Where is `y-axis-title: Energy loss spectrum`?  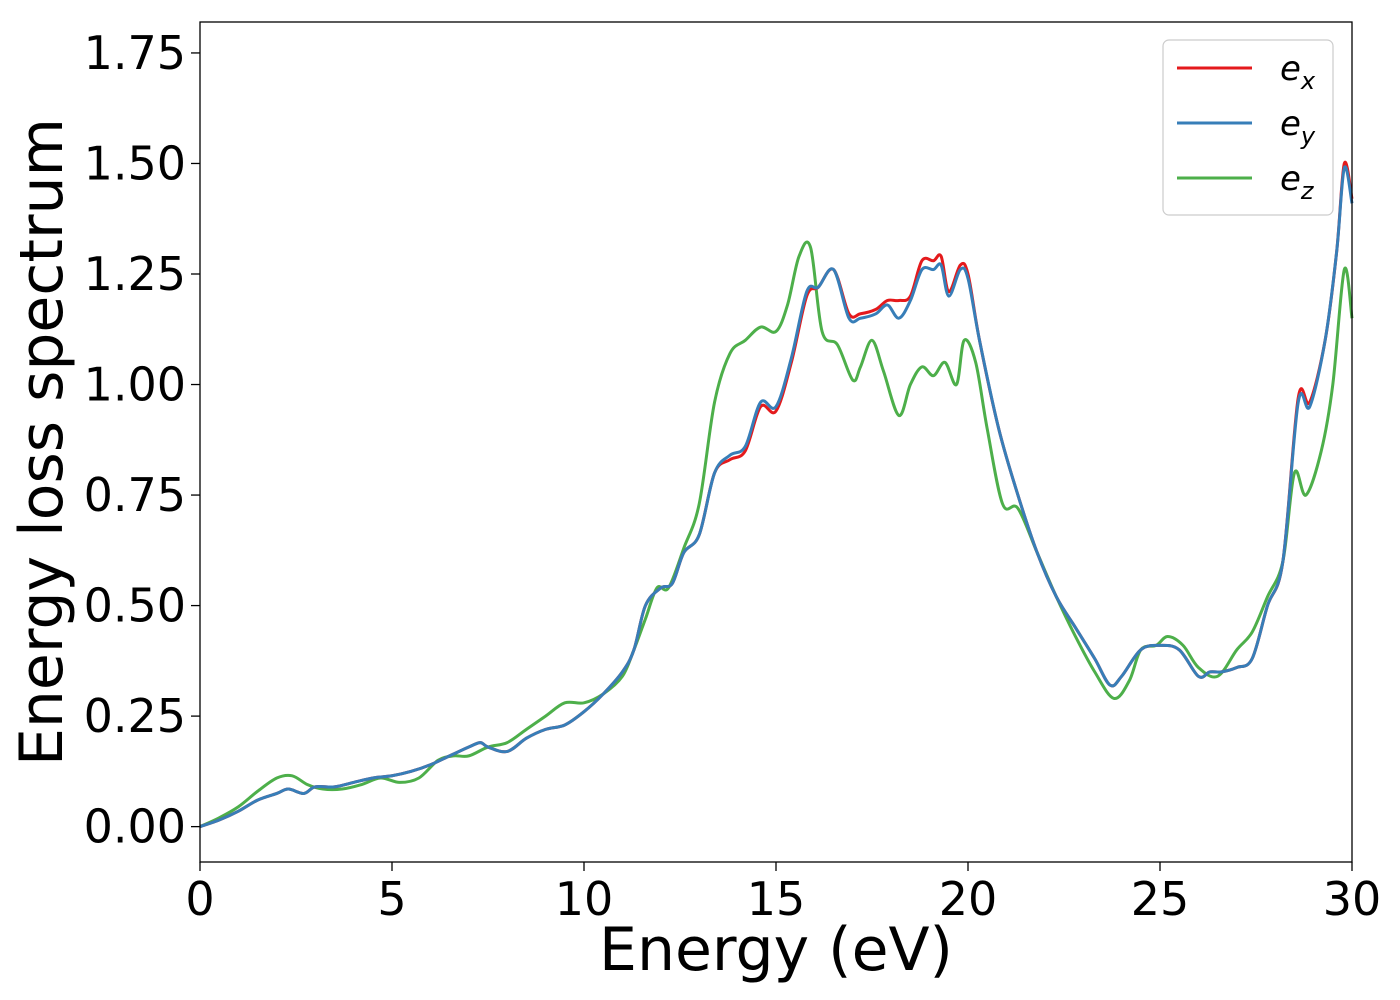
y-axis-title: Energy loss spectrum is located at coordinates (42, 442).